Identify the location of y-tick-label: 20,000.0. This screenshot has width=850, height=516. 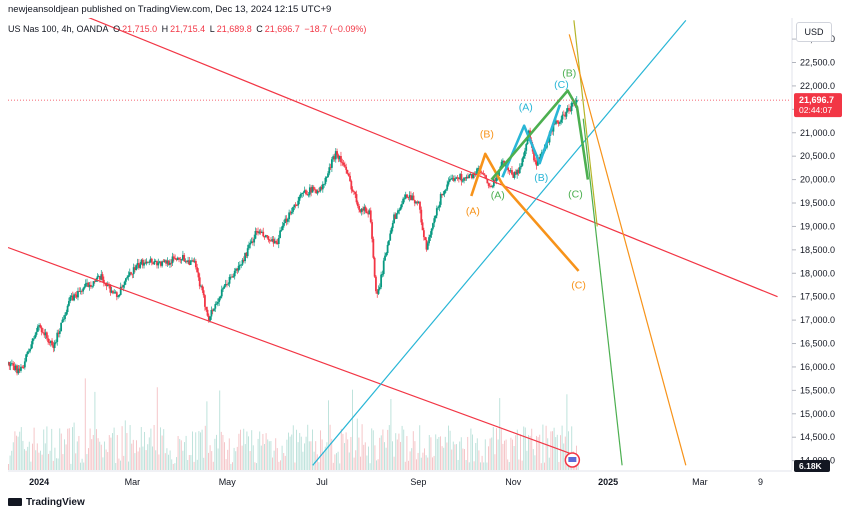
(817, 180).